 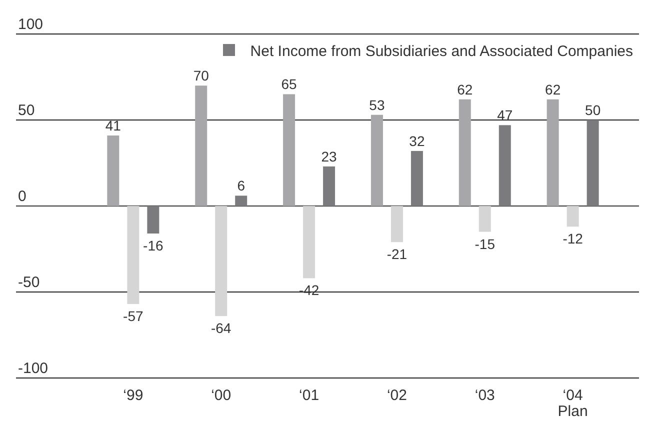 What do you see at coordinates (221, 328) in the screenshot?
I see `data-label: -64` at bounding box center [221, 328].